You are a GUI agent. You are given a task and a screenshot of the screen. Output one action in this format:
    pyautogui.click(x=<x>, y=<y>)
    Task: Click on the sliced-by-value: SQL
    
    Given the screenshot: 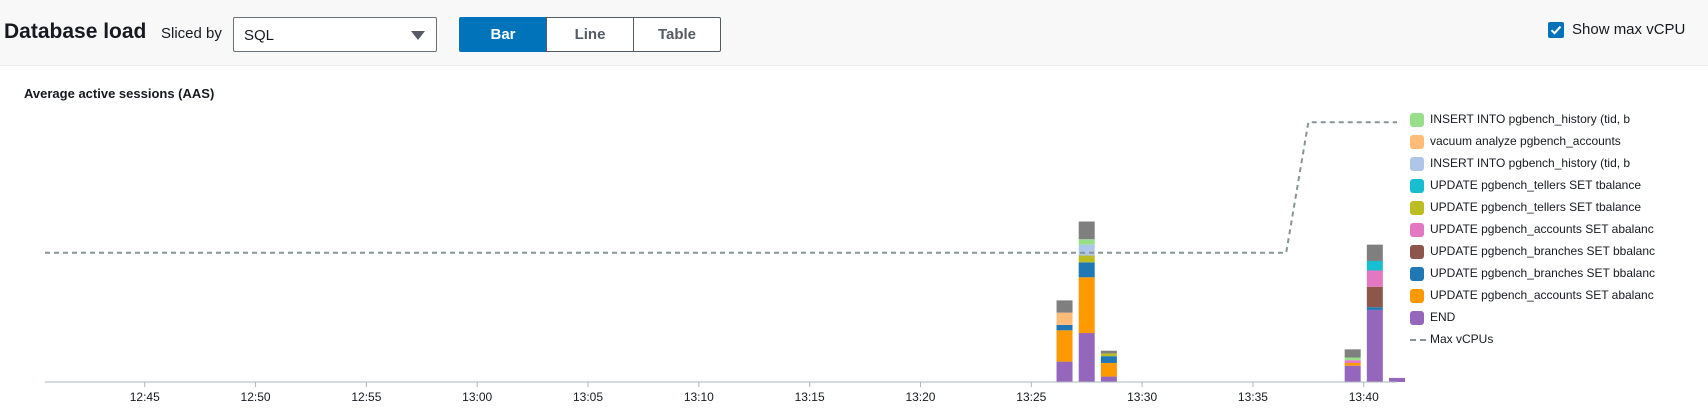 What is the action you would take?
    pyautogui.click(x=259, y=35)
    